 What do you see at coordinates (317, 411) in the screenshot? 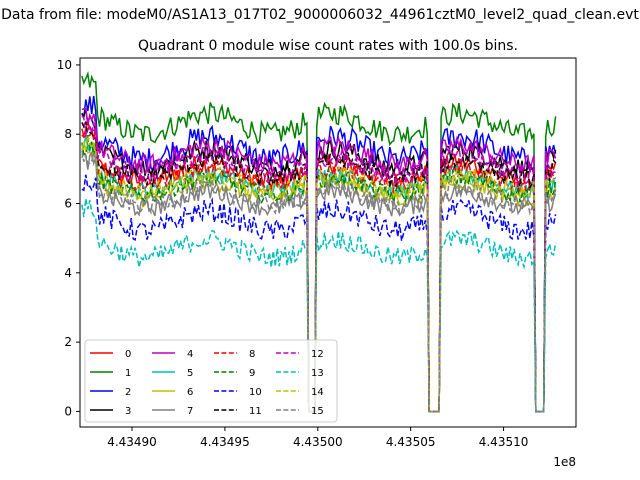
I see `legend-label-15: 15` at bounding box center [317, 411].